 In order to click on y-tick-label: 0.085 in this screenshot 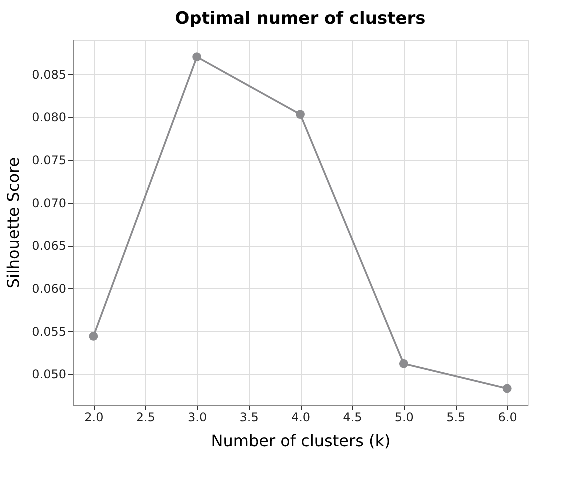, I will do `click(49, 75)`.